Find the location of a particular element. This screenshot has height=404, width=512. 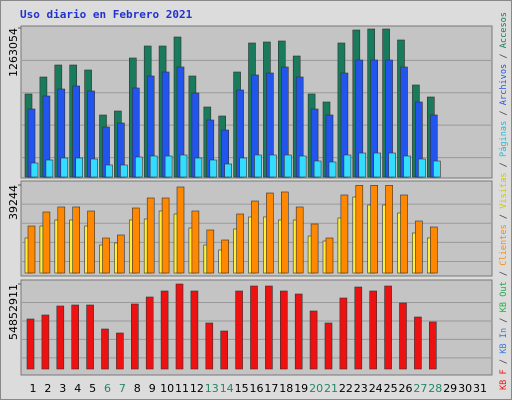

y-tick-label: 1263054 is located at coordinates (13, 52).